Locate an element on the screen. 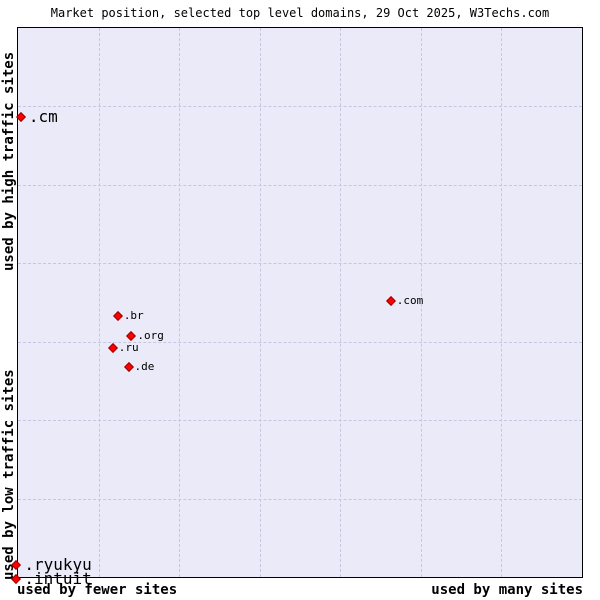  point-label: .org is located at coordinates (150, 335).